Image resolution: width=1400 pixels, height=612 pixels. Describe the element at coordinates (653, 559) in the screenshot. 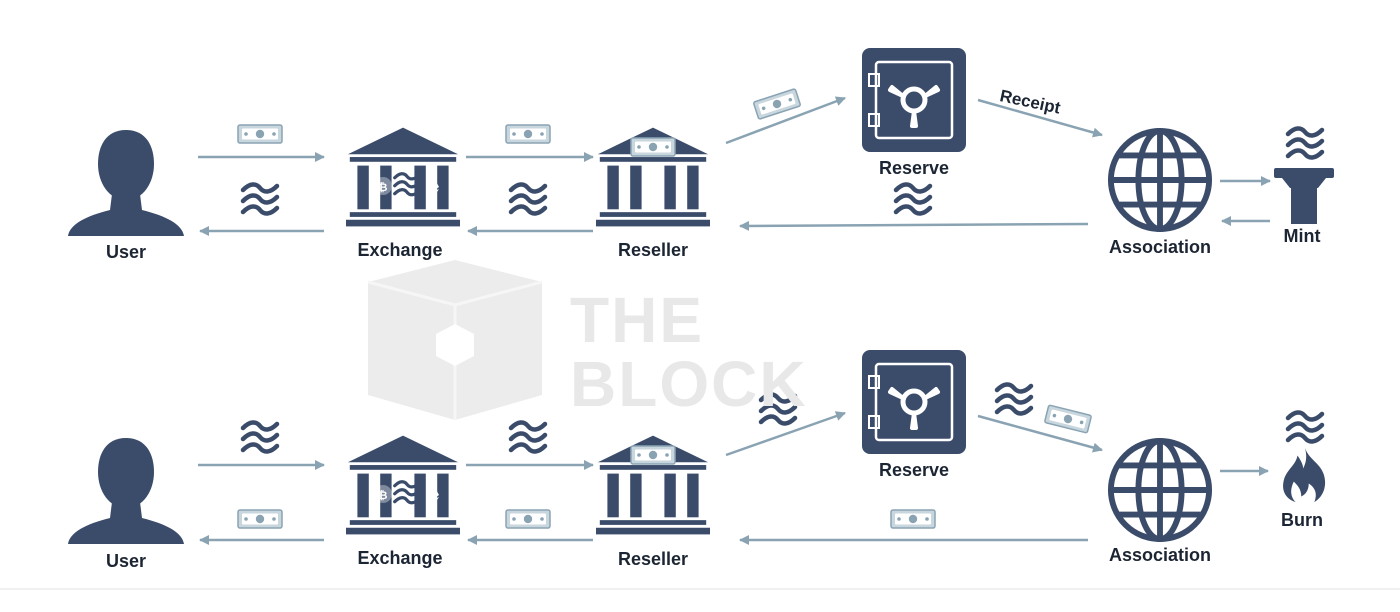

I see `label-reseller-burn: Reseller` at that location.